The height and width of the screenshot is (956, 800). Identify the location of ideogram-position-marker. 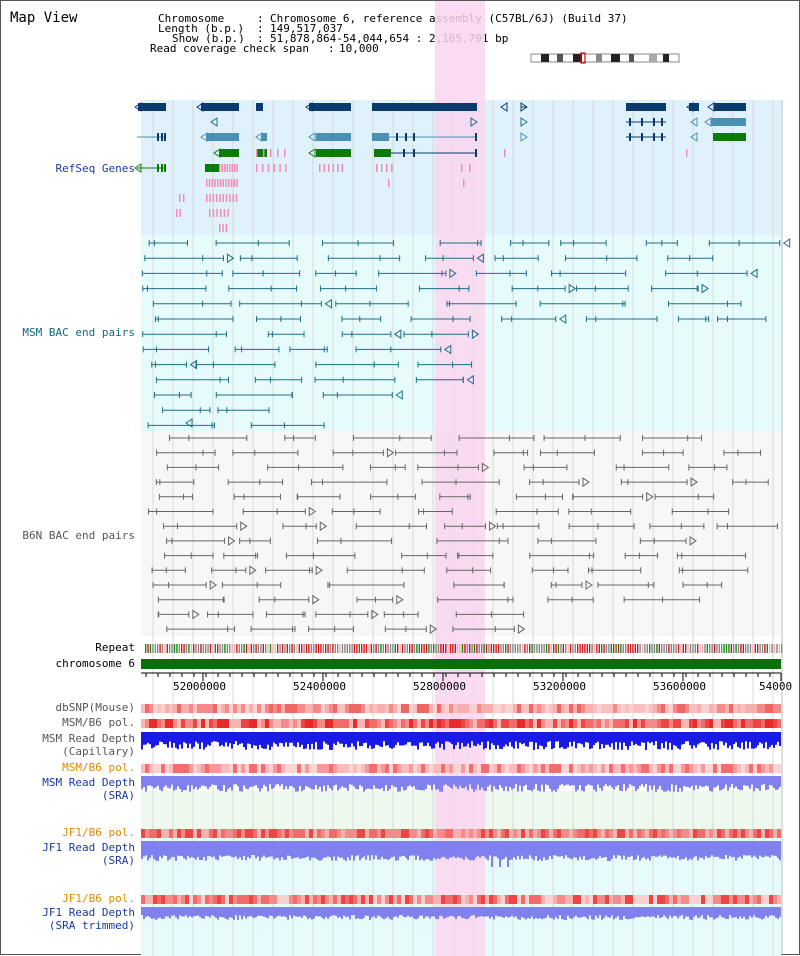
(583, 58).